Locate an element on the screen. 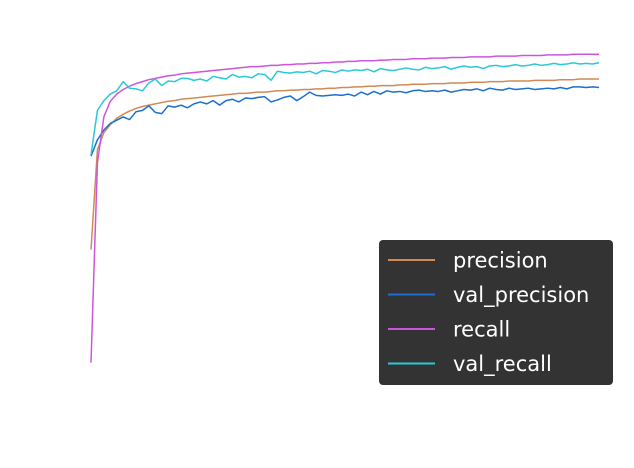  legend-label-val-precision: val_precision is located at coordinates (521, 295).